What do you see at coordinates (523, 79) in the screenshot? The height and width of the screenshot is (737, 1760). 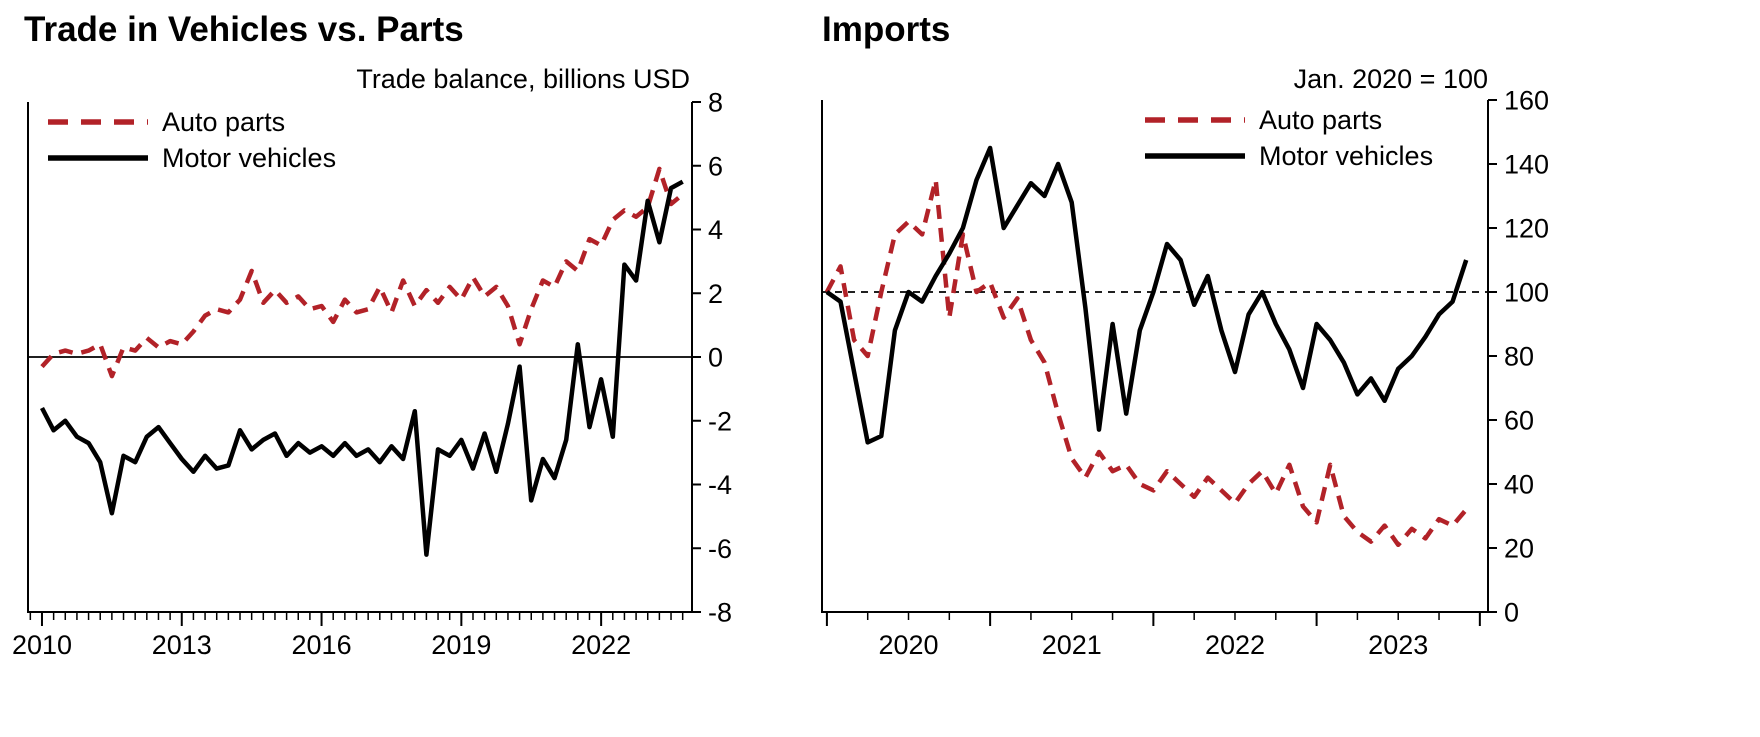 I see `trade-axis-units-label: Trade balance, billions USD` at bounding box center [523, 79].